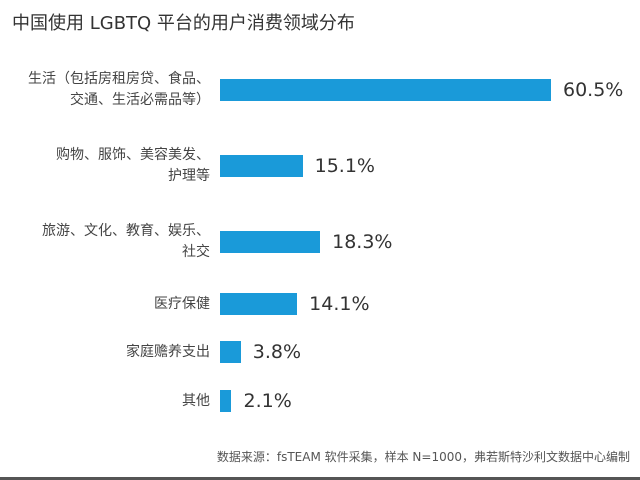  What do you see at coordinates (362, 242) in the screenshot?
I see `value-label: 18.3%` at bounding box center [362, 242].